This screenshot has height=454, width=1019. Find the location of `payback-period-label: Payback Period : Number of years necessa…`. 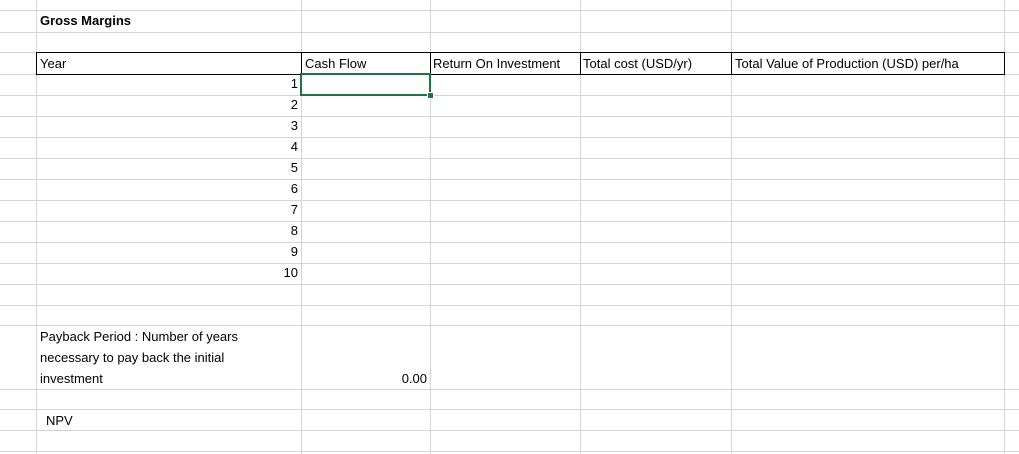

payback-period-label: Payback Period : Number of years necessa… is located at coordinates (139, 357).